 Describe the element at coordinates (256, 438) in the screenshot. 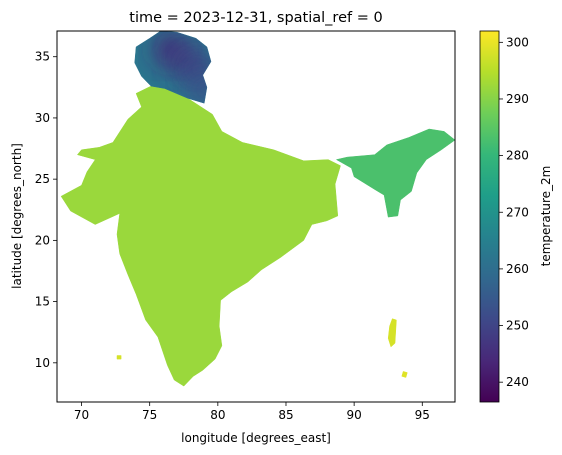

I see `x-axis-label: longitude [degrees_east]` at that location.